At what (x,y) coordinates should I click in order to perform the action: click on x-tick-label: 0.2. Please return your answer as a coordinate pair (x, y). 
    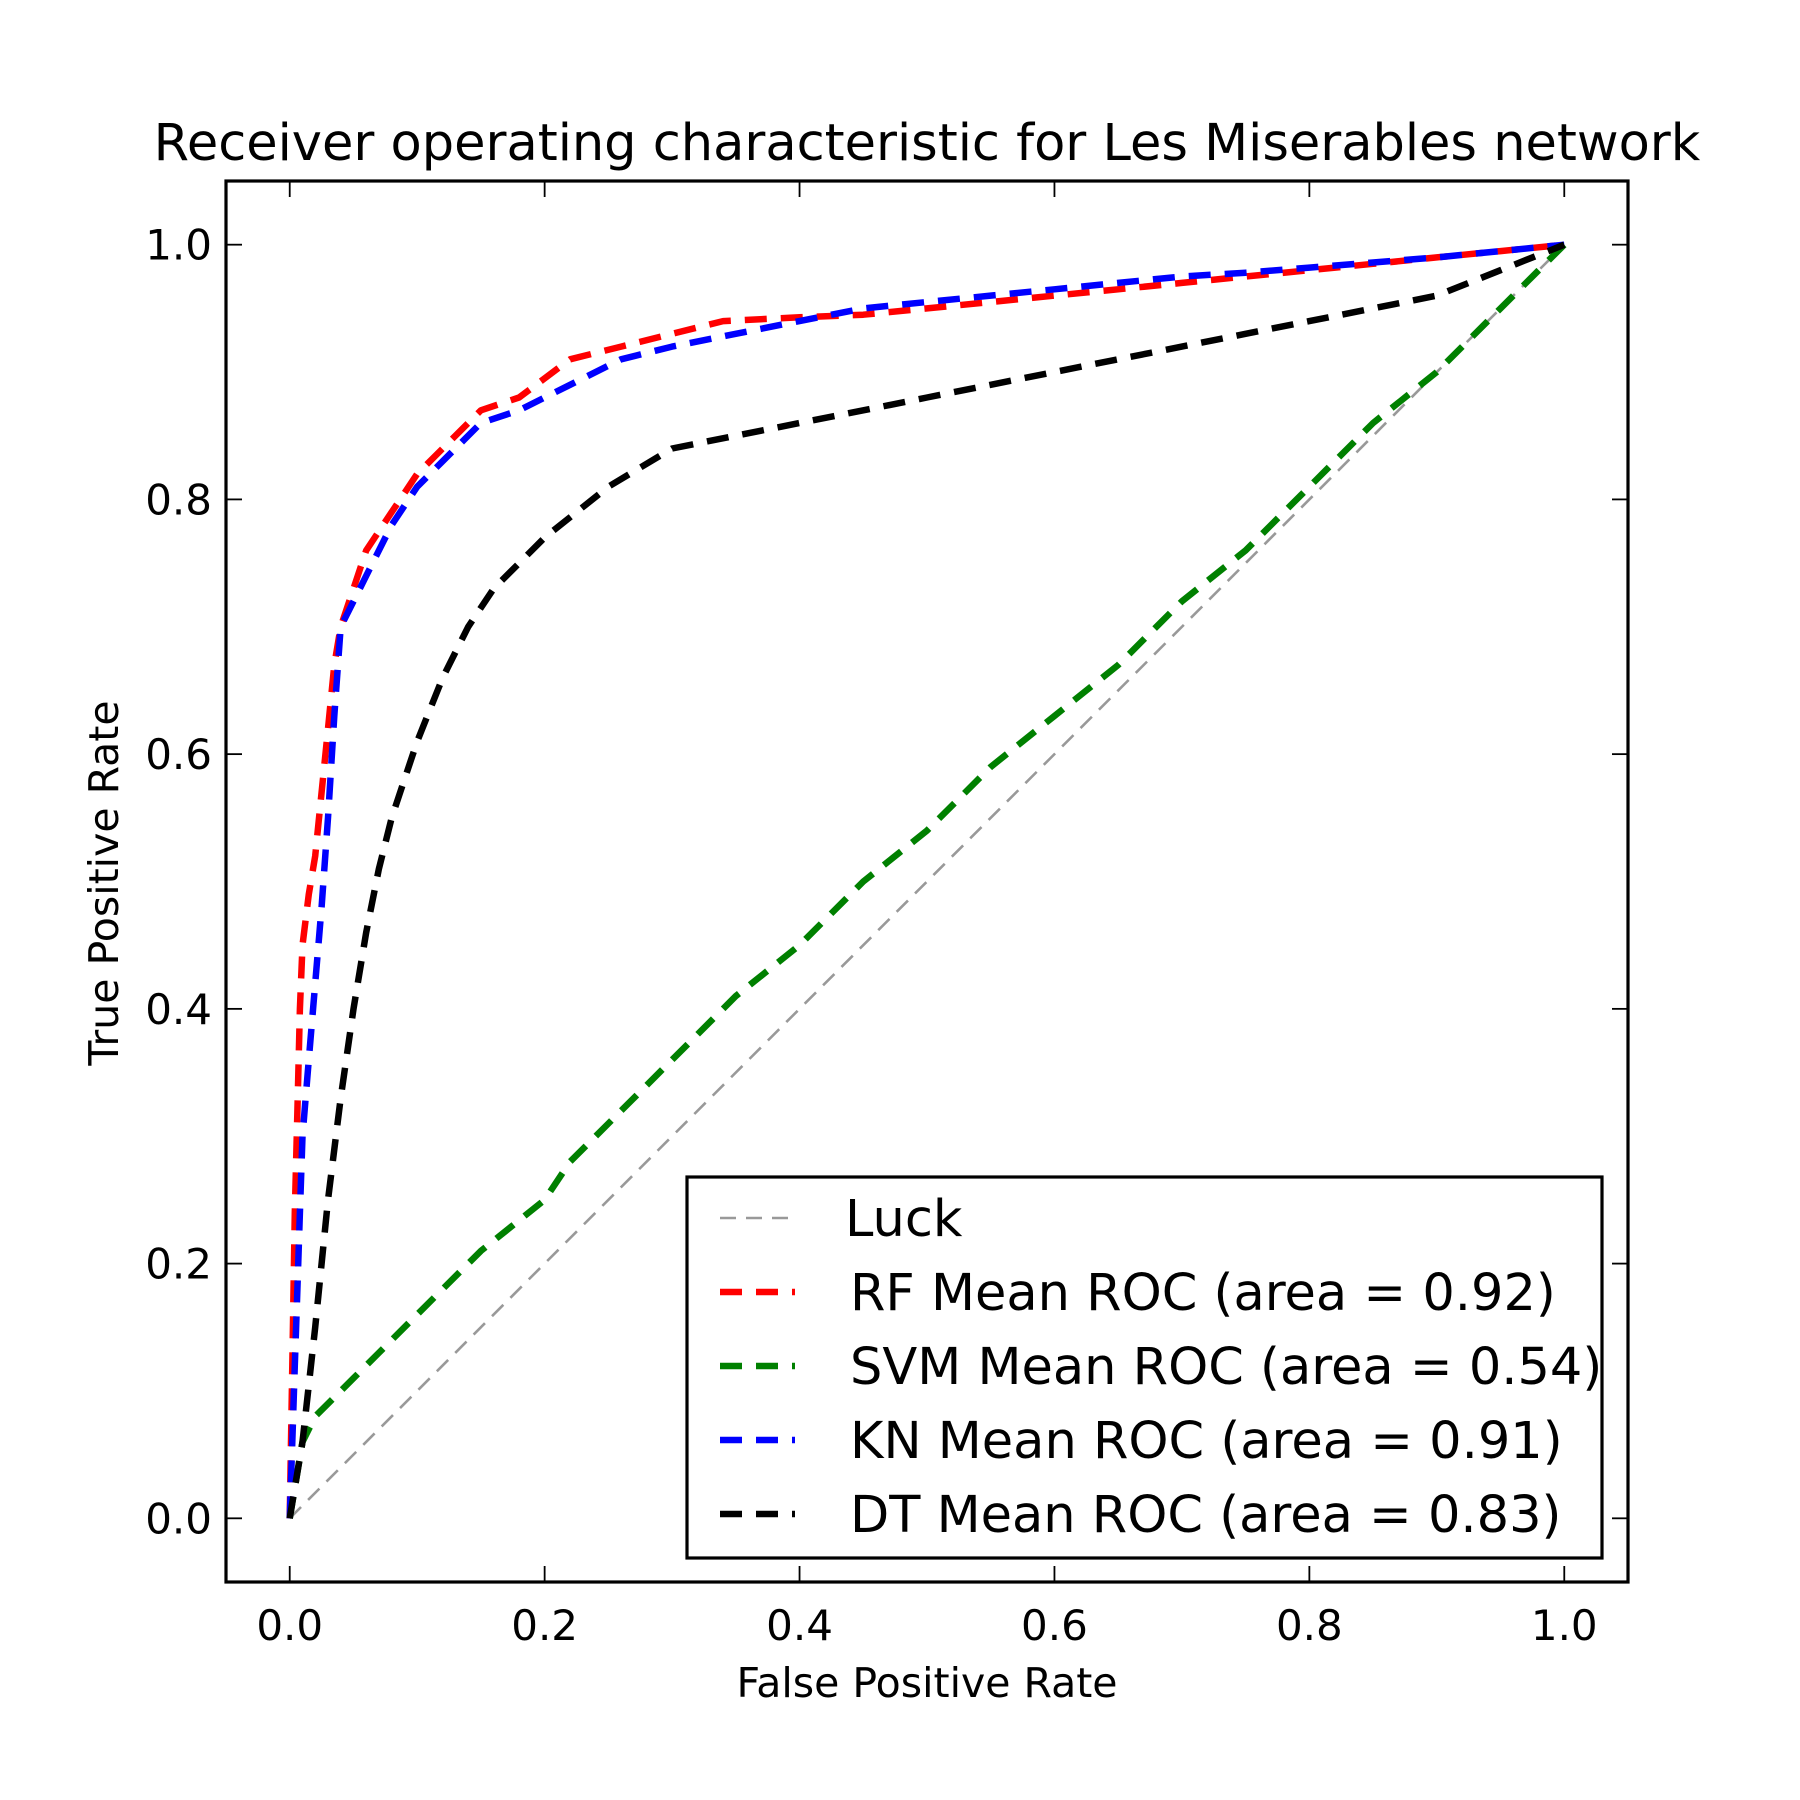
    Looking at the image, I should click on (544, 1625).